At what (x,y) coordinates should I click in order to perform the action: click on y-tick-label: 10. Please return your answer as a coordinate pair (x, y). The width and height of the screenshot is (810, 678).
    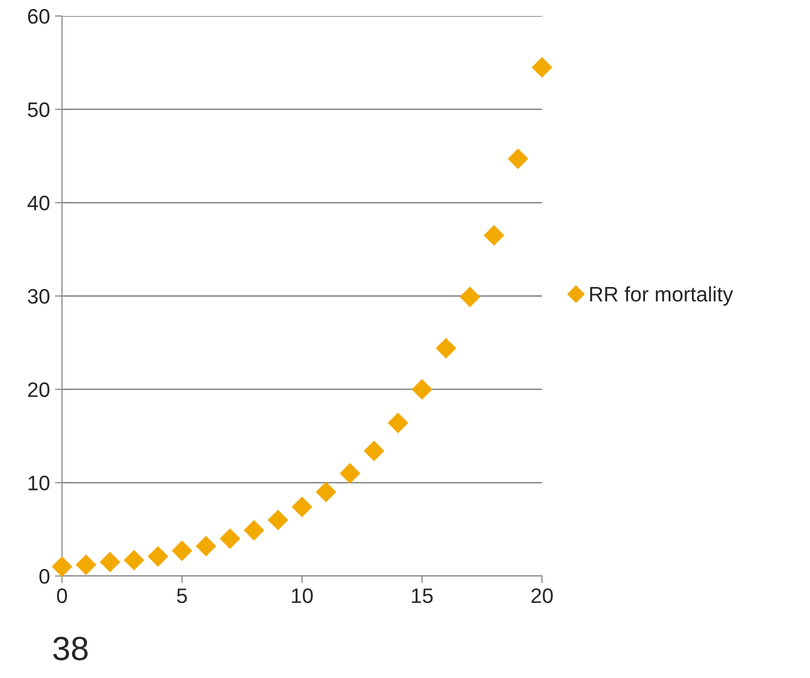
    Looking at the image, I should click on (39, 483).